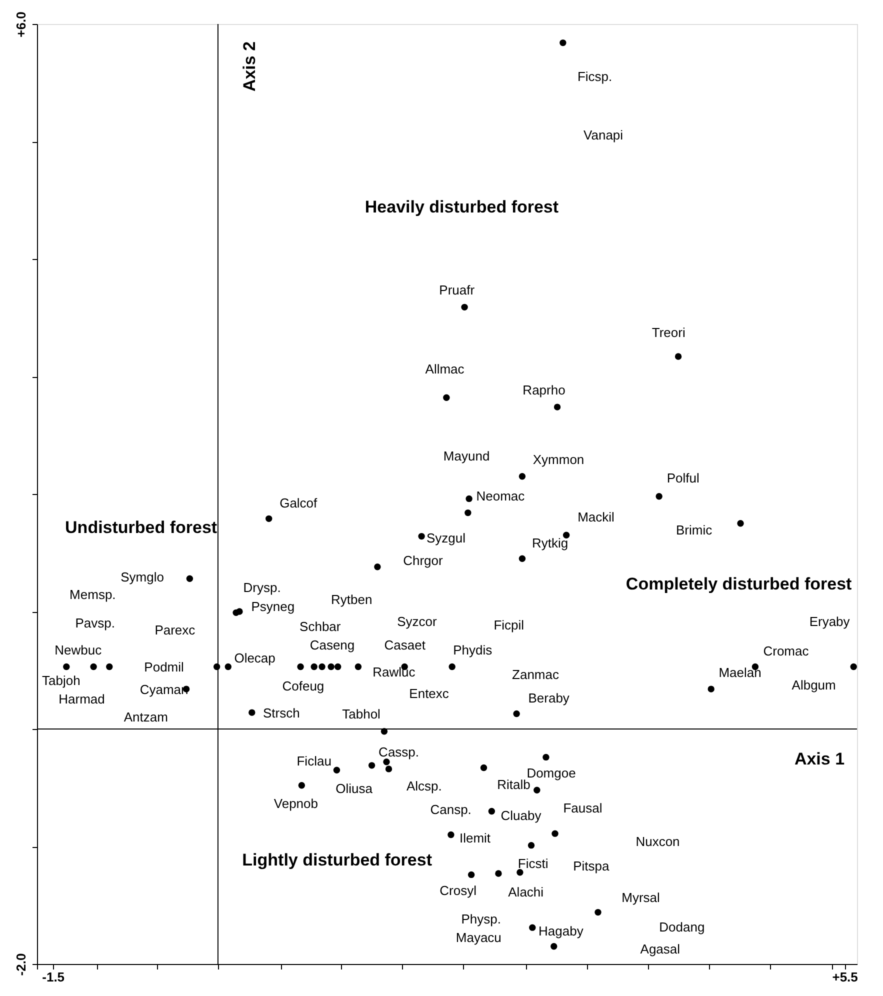  I want to click on annotation: Lightly disturbed forest, so click(337, 860).